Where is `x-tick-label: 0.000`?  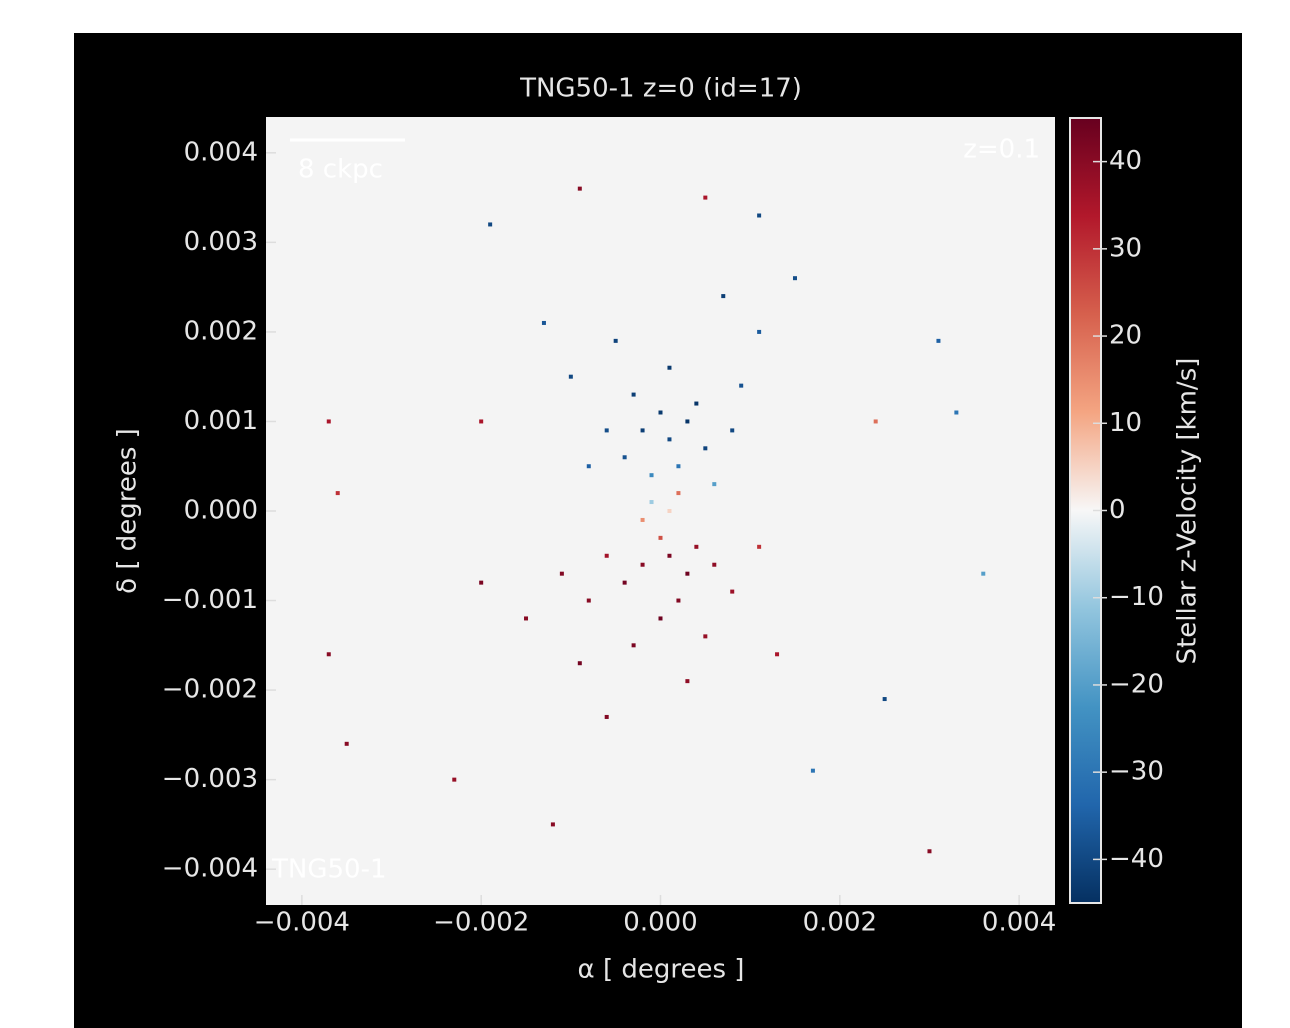
x-tick-label: 0.000 is located at coordinates (660, 923).